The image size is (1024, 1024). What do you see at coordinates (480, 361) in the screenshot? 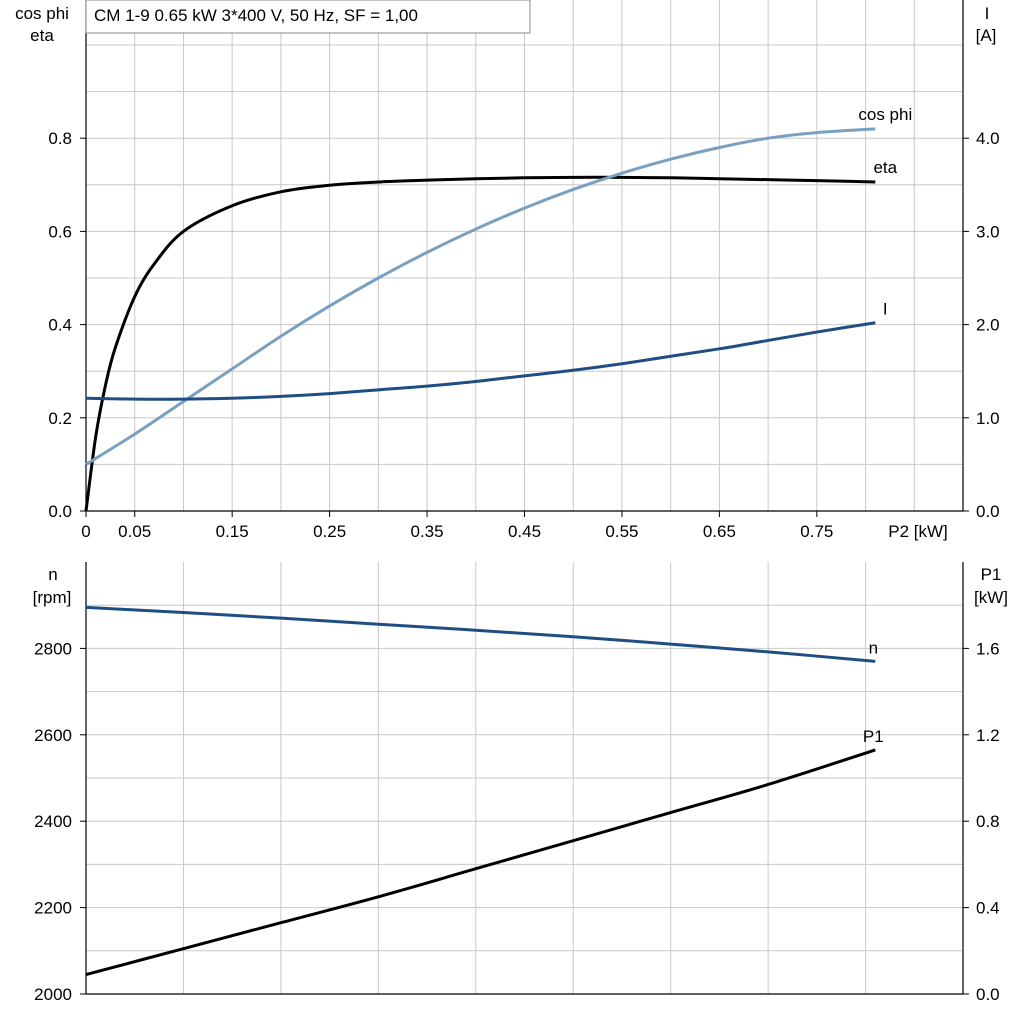
I see `series-line-i` at bounding box center [480, 361].